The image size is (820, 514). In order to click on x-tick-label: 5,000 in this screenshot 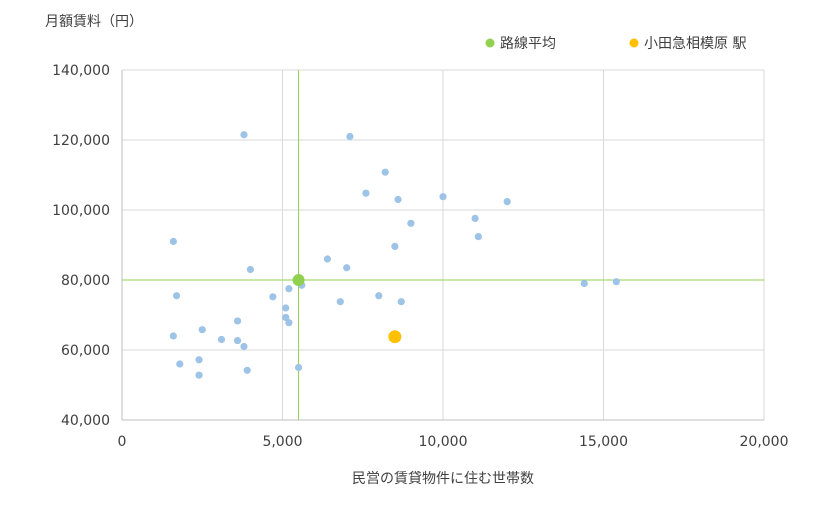, I will do `click(282, 442)`.